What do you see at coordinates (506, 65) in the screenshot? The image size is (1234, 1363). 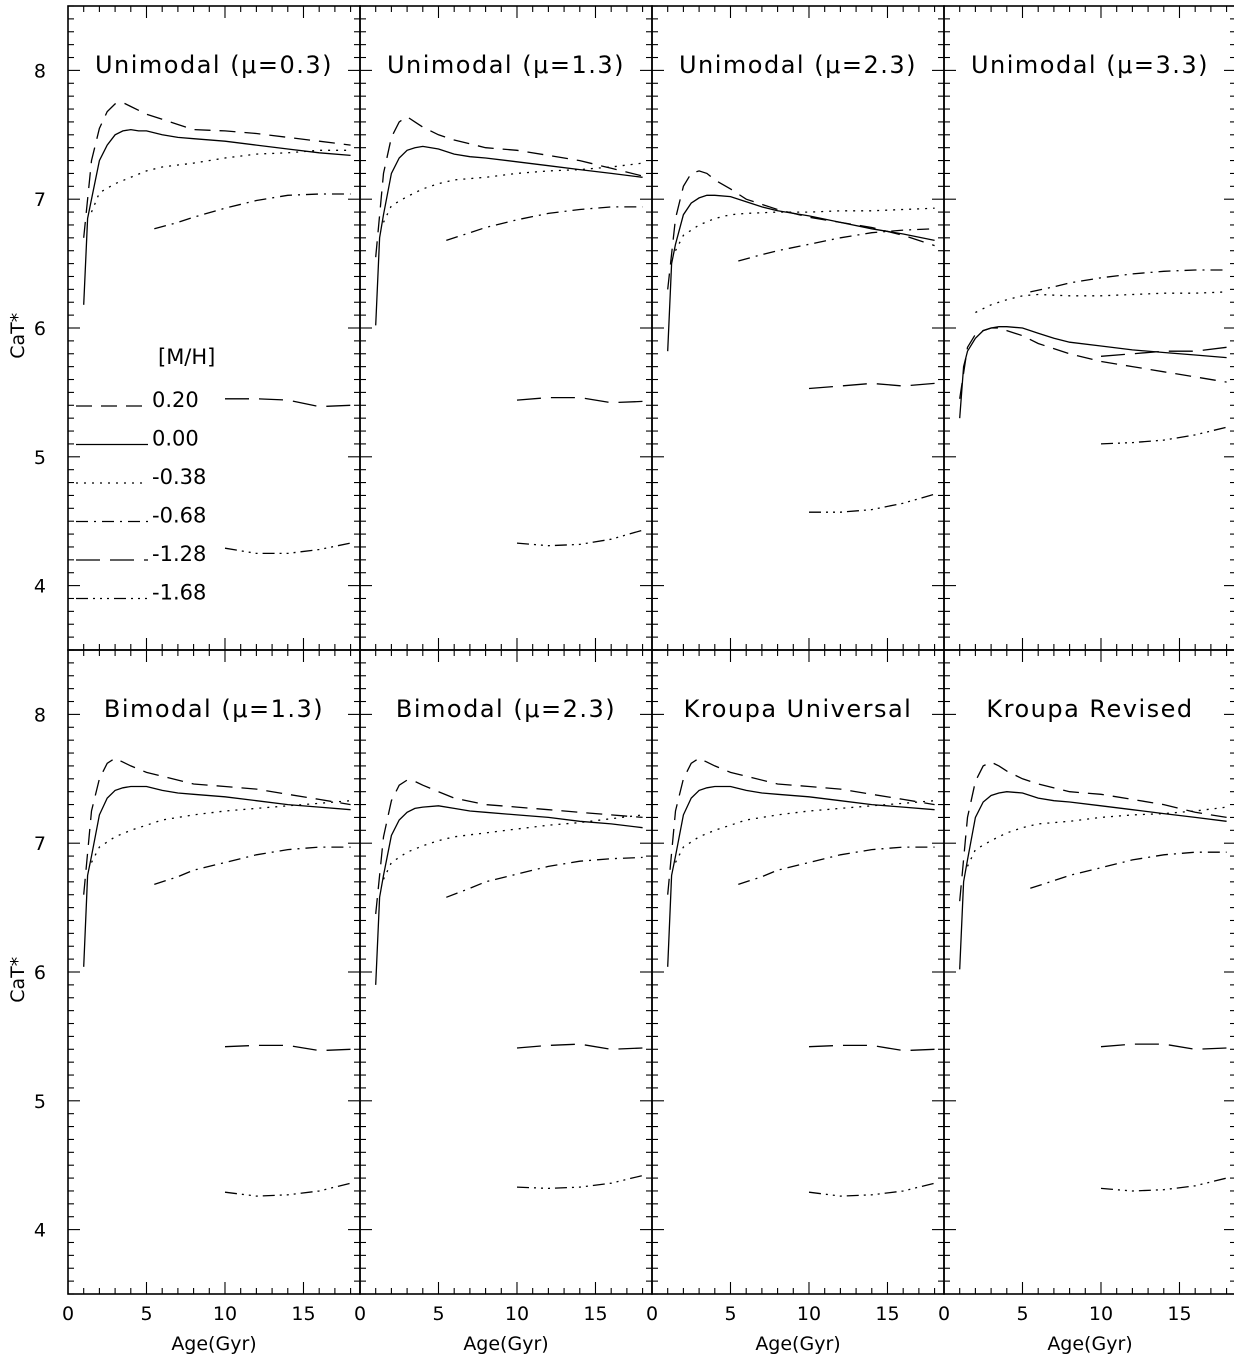 I see `panel-title: Unimodal (μ=1.3)` at bounding box center [506, 65].